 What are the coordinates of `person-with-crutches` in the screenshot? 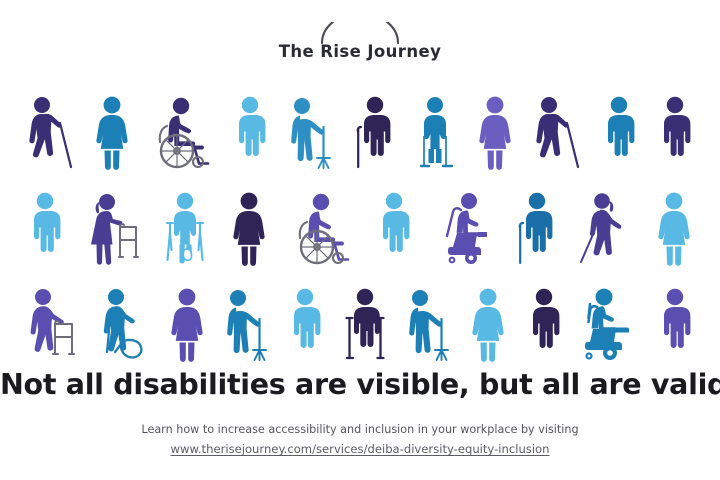 It's located at (365, 314).